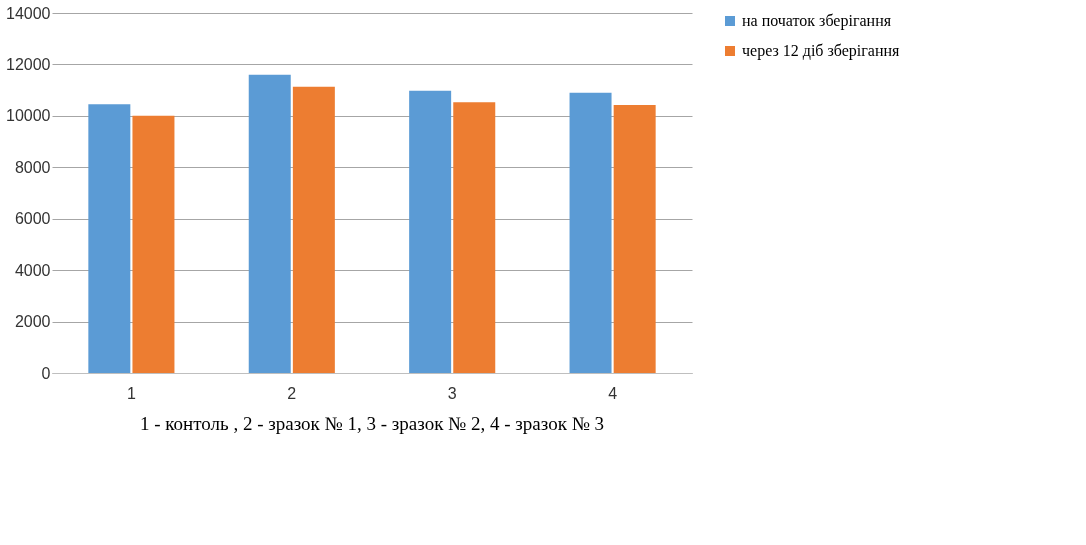  What do you see at coordinates (32, 322) in the screenshot?
I see `y-tick-label: 2000` at bounding box center [32, 322].